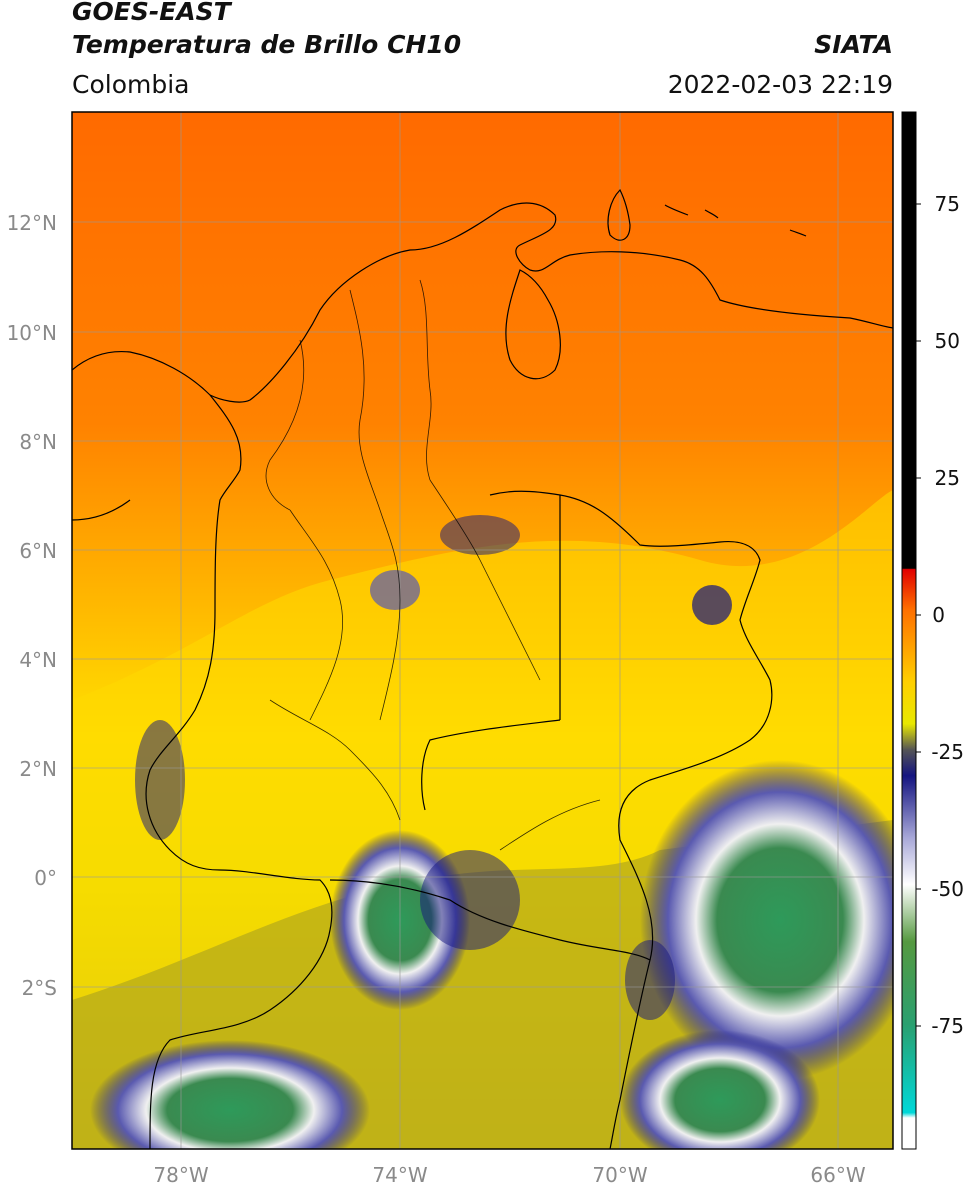  What do you see at coordinates (947, 752) in the screenshot?
I see `colorbar-tick: -25` at bounding box center [947, 752].